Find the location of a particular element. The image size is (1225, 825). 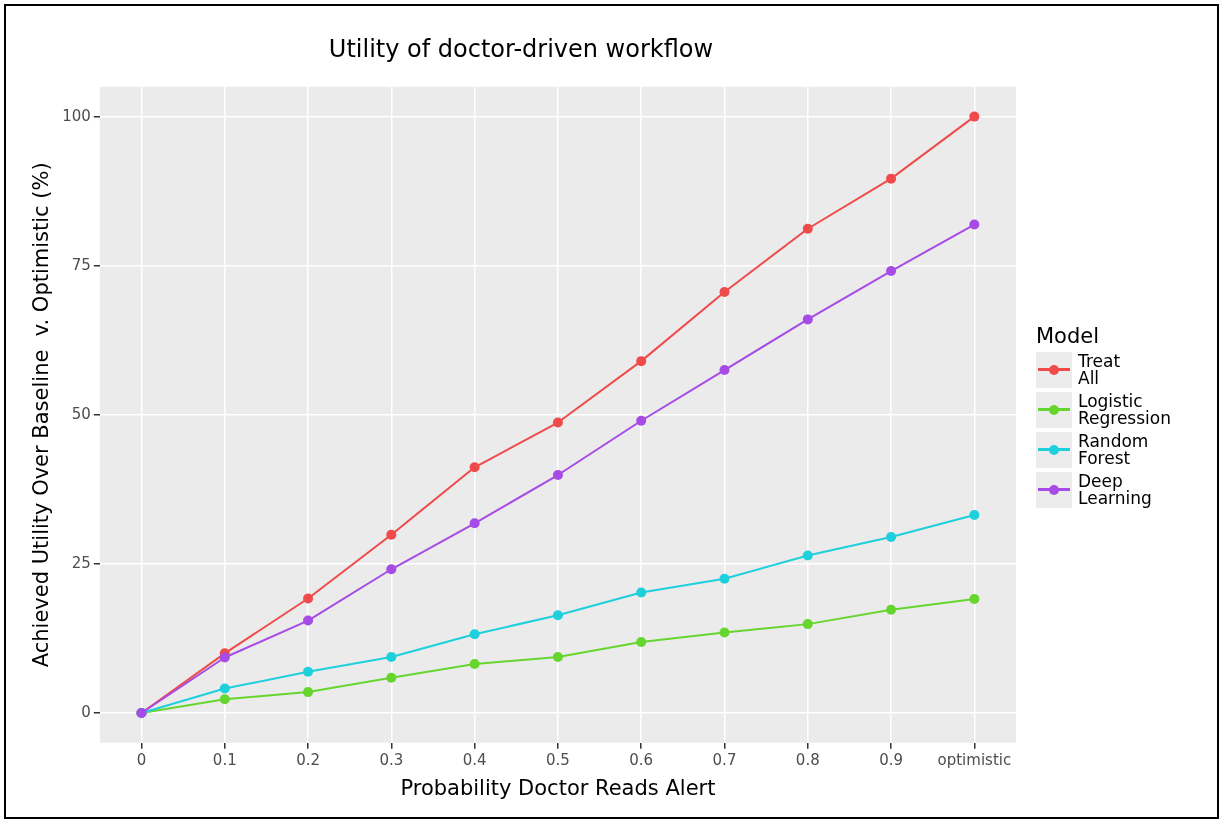

y-tick-label: 100 is located at coordinates (76, 115).